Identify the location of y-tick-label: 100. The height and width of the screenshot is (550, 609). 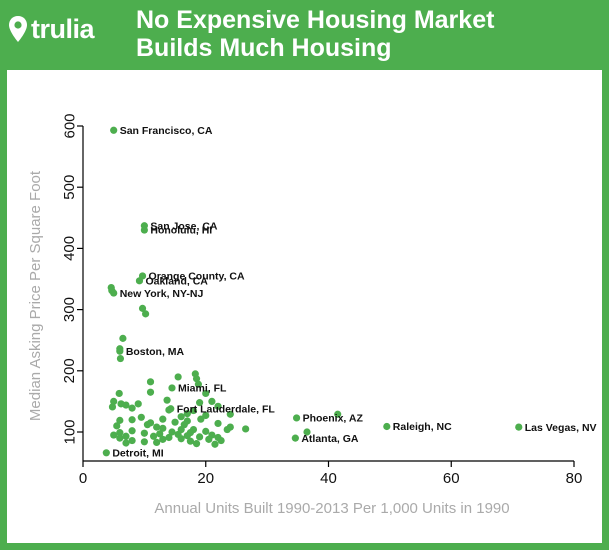
(69, 431).